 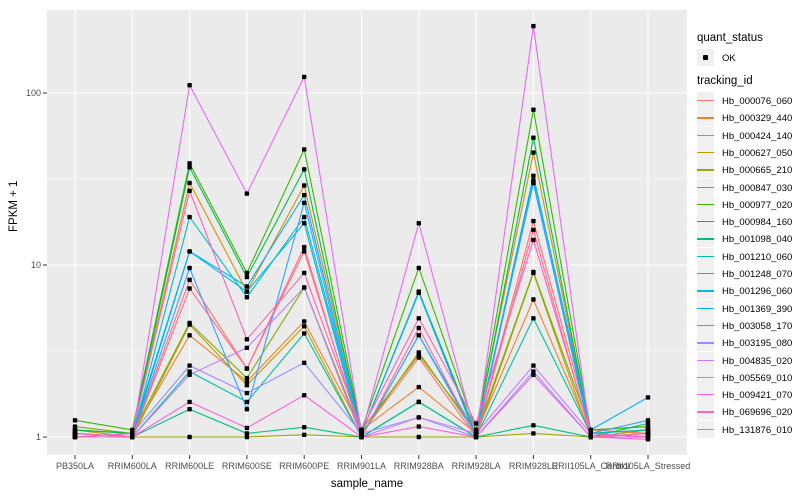 I want to click on legend-label: Hb_000977_020, so click(x=757, y=205).